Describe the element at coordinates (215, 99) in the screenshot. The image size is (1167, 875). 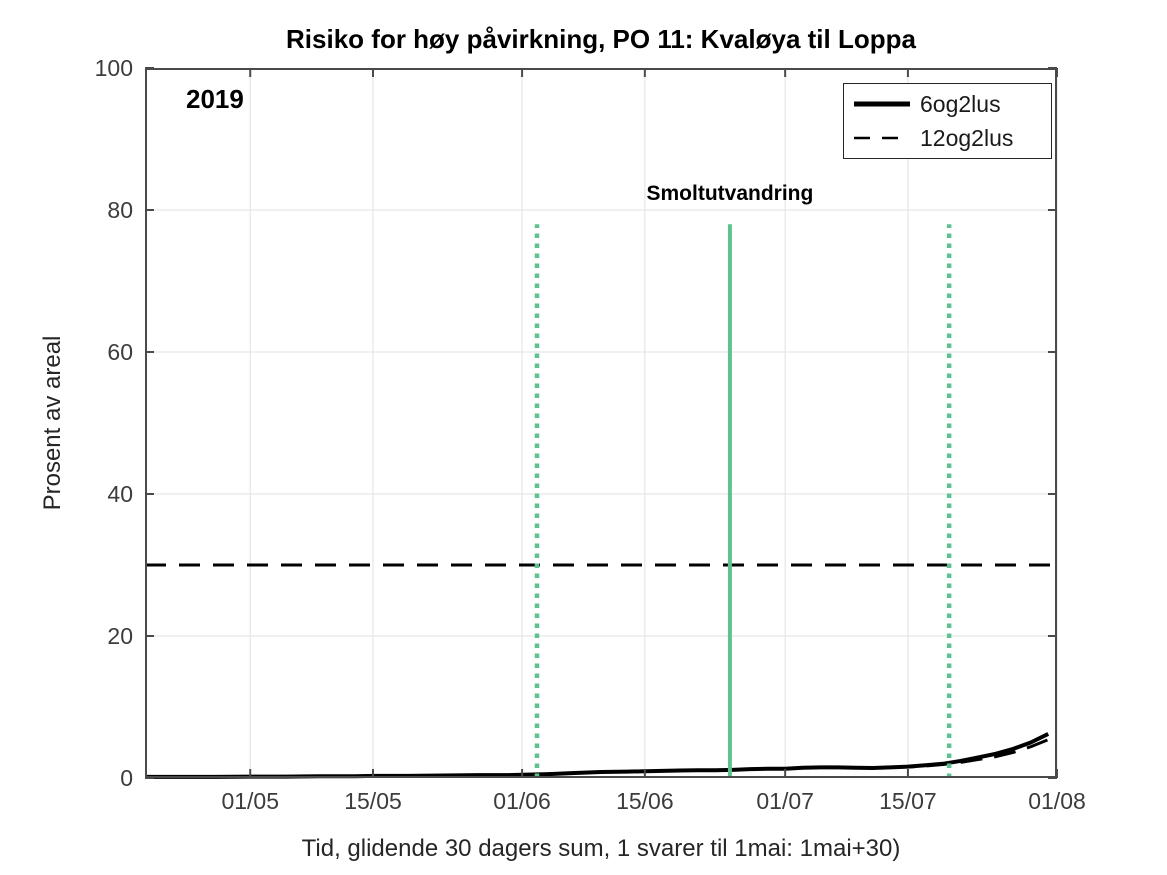
I see `year-label: 2019` at that location.